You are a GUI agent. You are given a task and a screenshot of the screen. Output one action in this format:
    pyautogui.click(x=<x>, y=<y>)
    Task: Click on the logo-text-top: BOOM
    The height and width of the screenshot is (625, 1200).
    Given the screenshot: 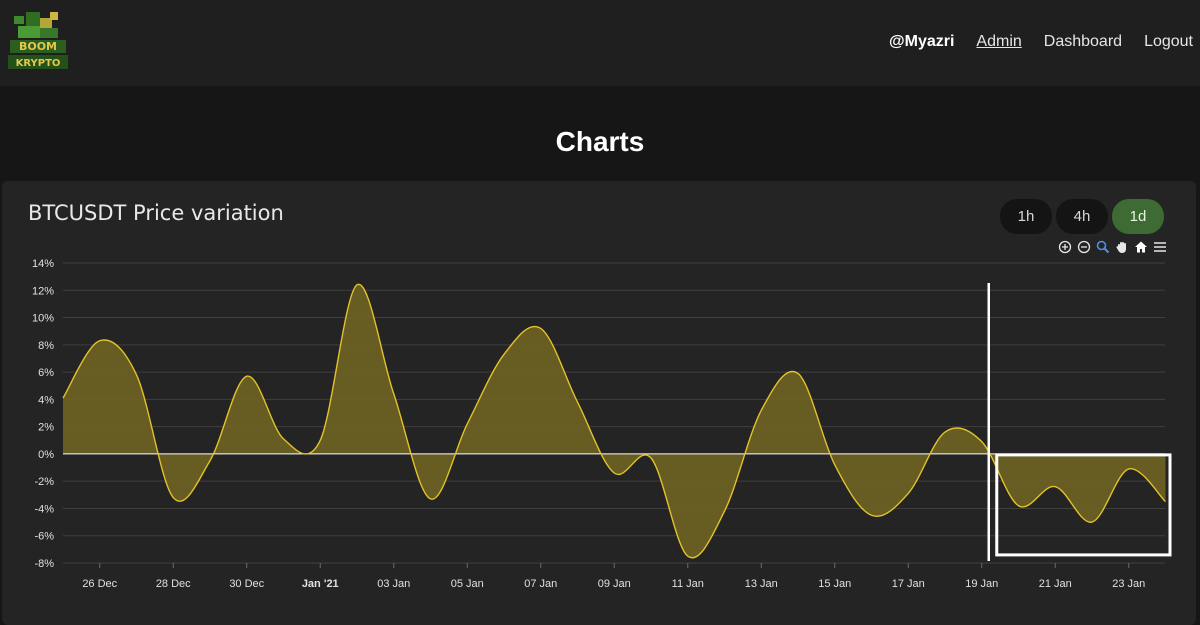 What is the action you would take?
    pyautogui.click(x=38, y=46)
    